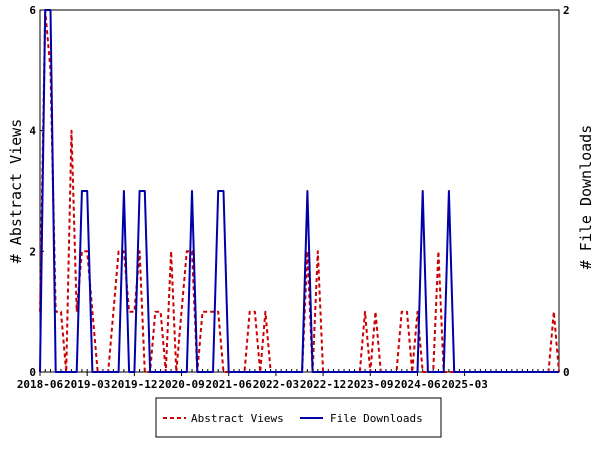  What do you see at coordinates (32, 131) in the screenshot?
I see `y-left-tick-label: 4` at bounding box center [32, 131].